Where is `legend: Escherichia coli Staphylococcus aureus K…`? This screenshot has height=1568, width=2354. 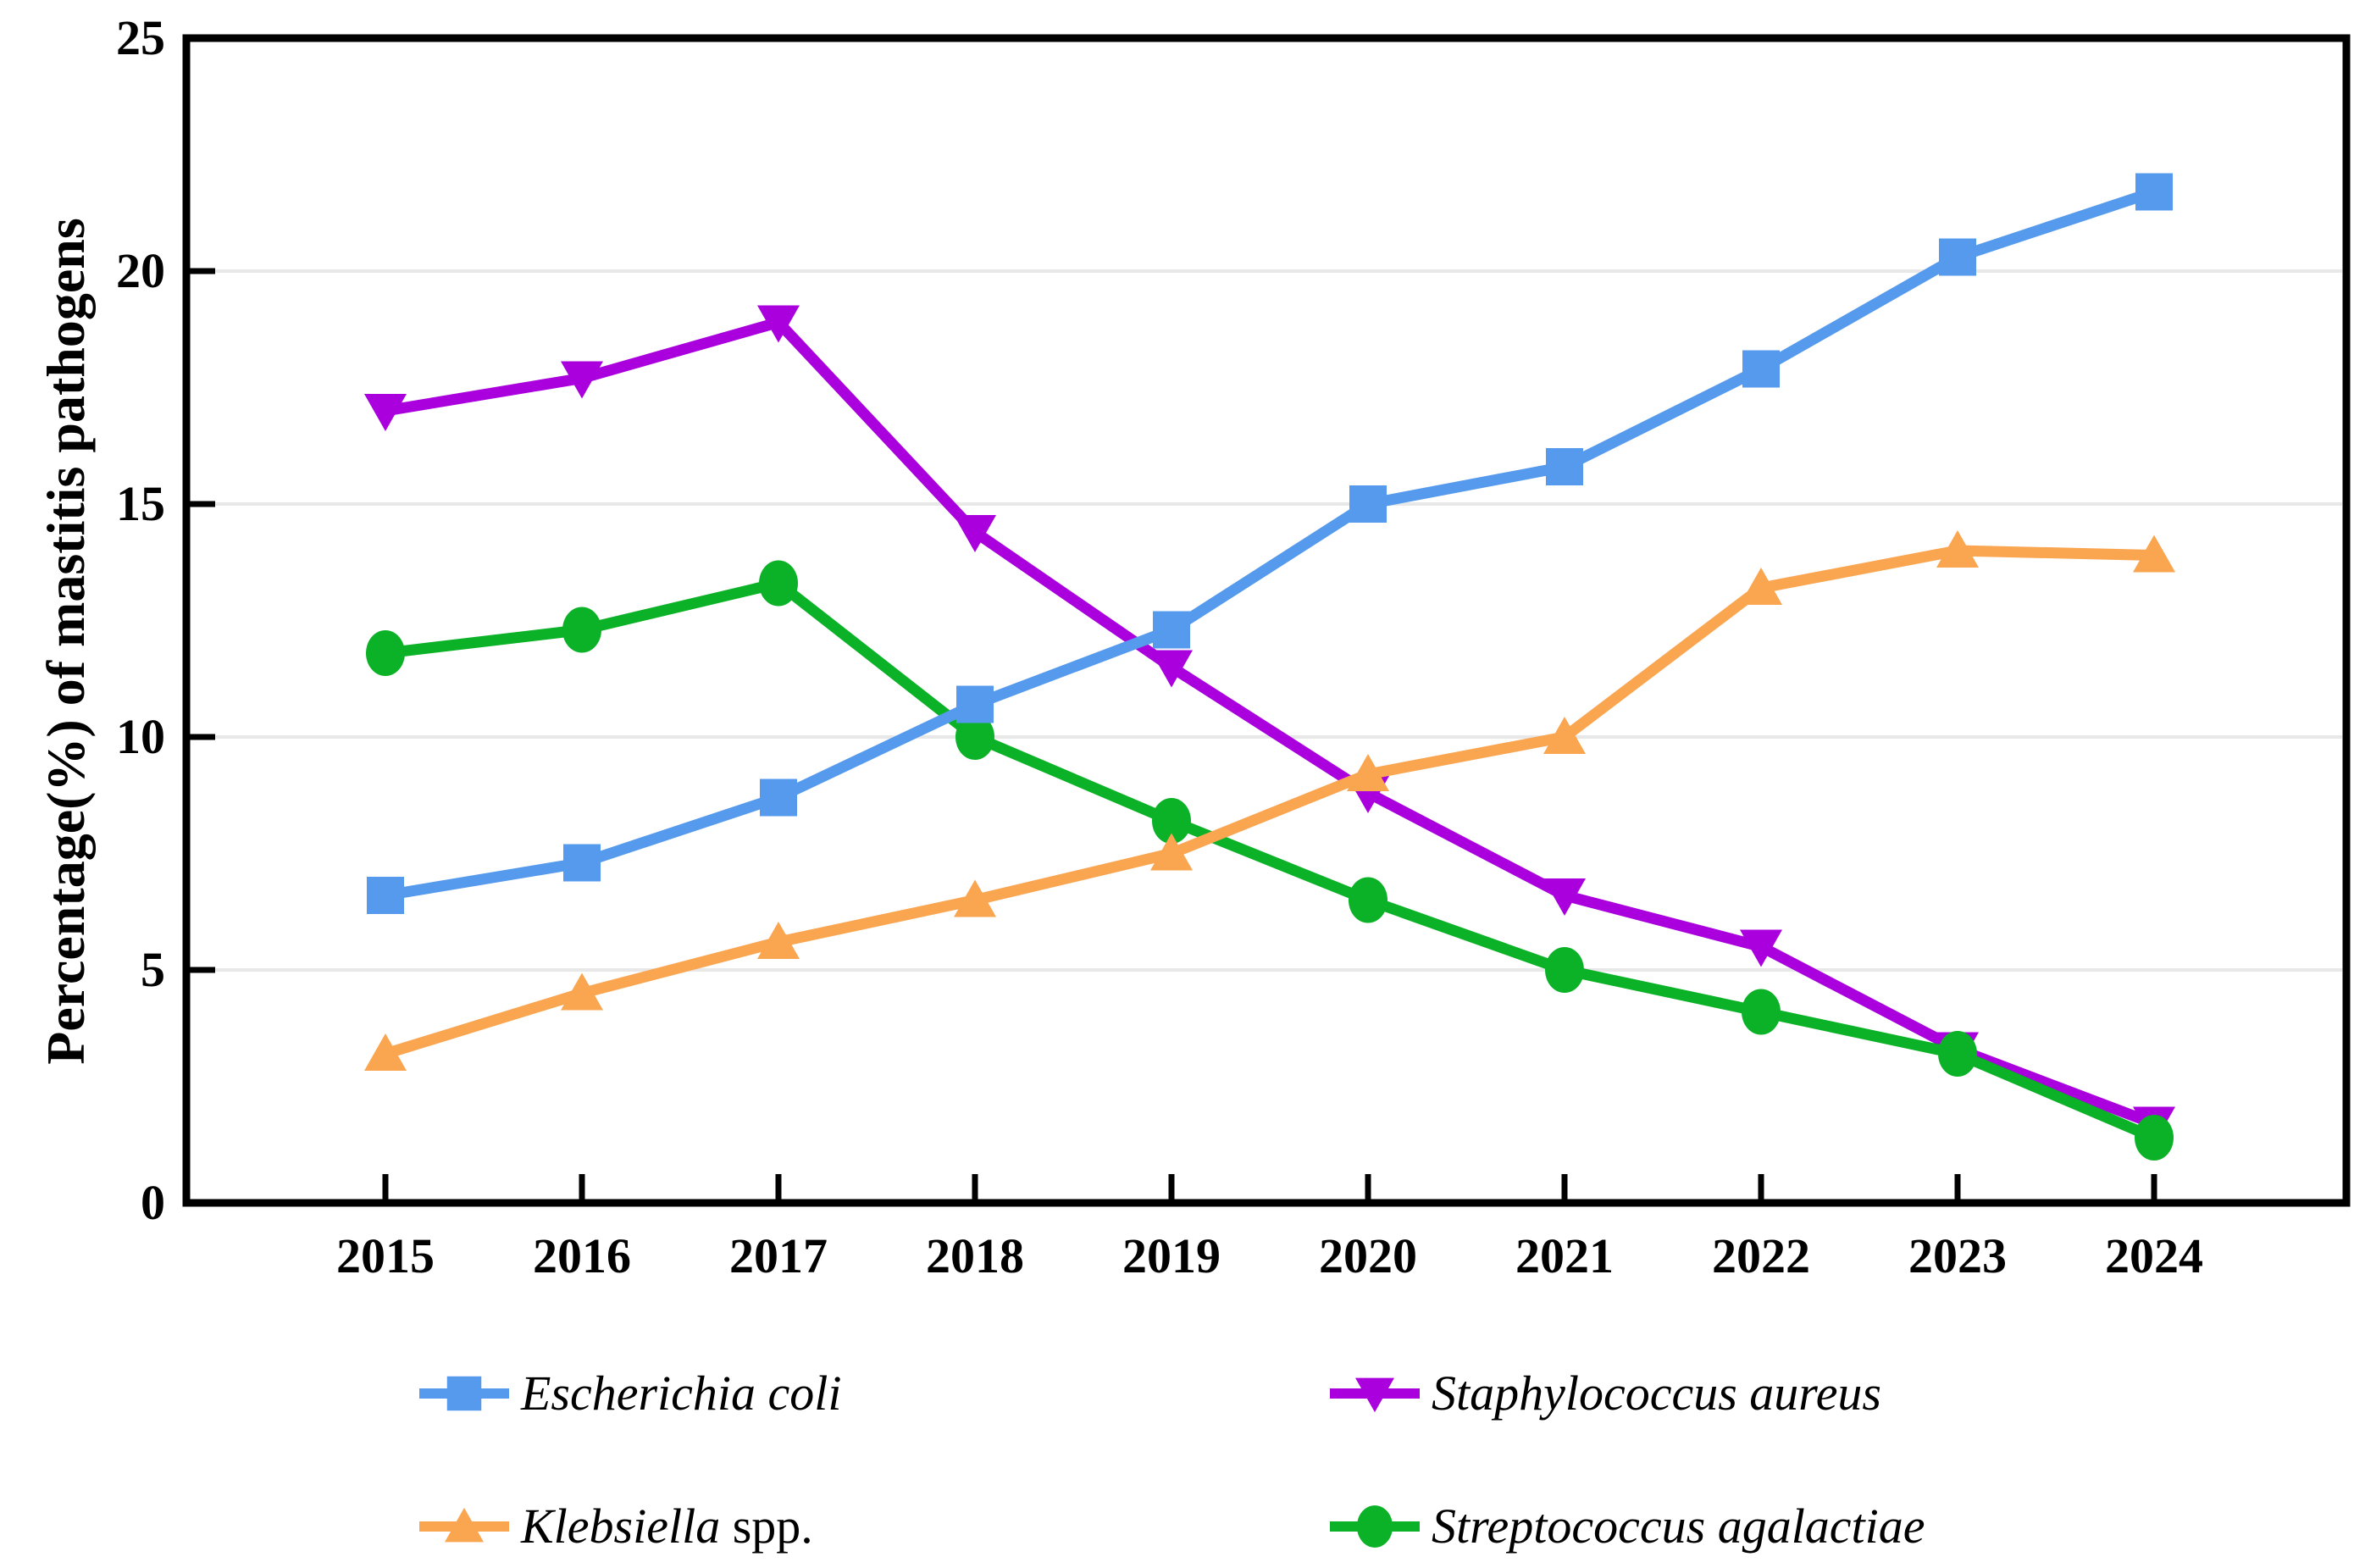
legend: Escherichia coli Staphylococcus aureus K… is located at coordinates (1171, 1460).